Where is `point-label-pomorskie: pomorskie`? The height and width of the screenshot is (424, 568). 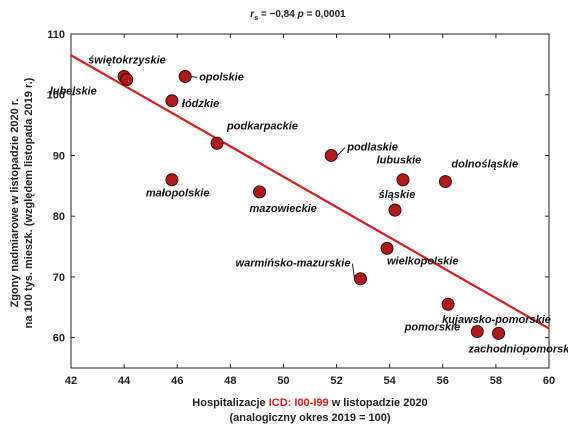
point-label-pomorskie: pomorskie is located at coordinates (432, 328).